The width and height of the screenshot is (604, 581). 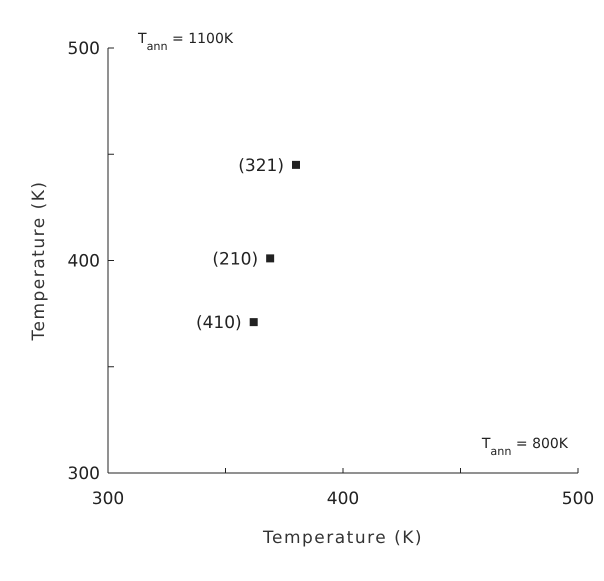 What do you see at coordinates (84, 262) in the screenshot?
I see `y-tick-label: 400` at bounding box center [84, 262].